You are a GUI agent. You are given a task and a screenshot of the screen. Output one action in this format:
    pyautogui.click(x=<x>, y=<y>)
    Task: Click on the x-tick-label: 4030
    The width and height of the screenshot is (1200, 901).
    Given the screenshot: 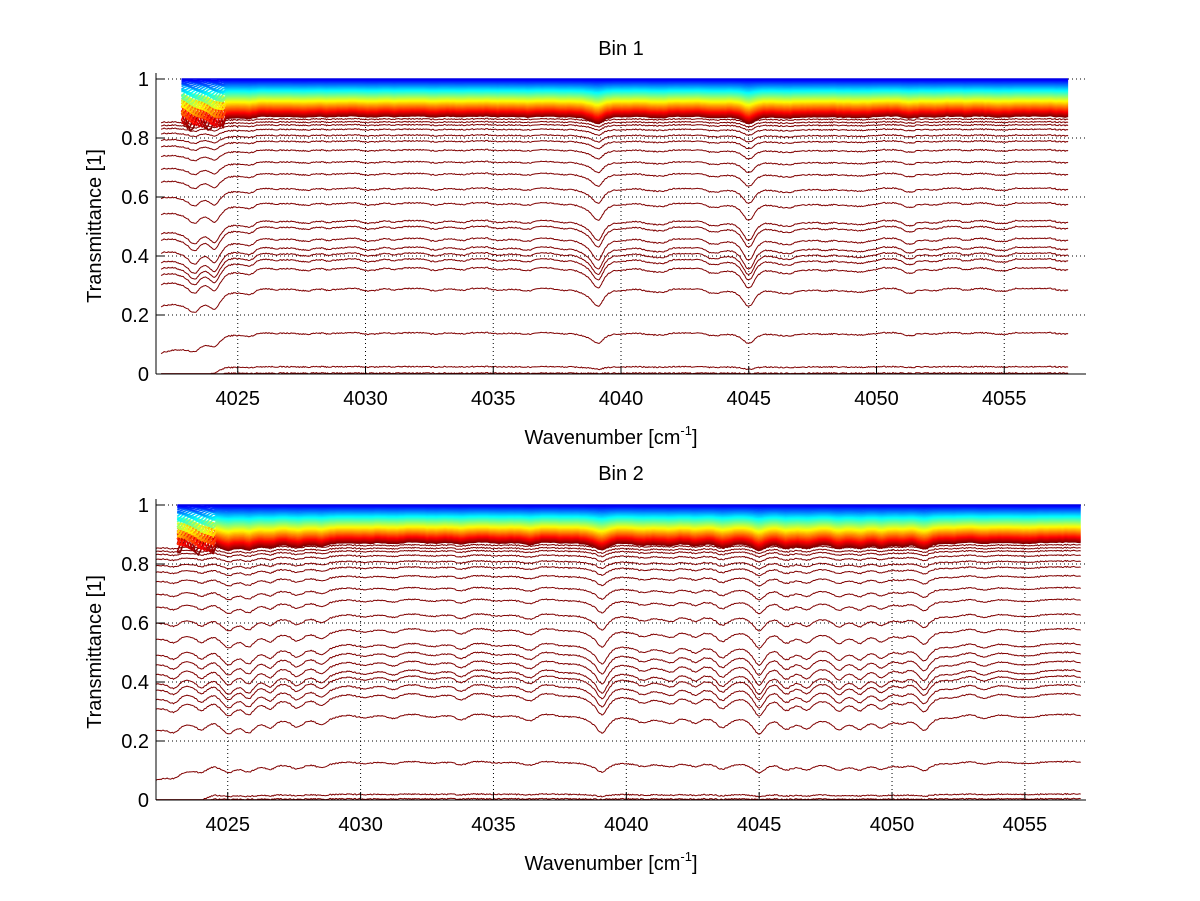 What is the action you would take?
    pyautogui.click(x=365, y=399)
    